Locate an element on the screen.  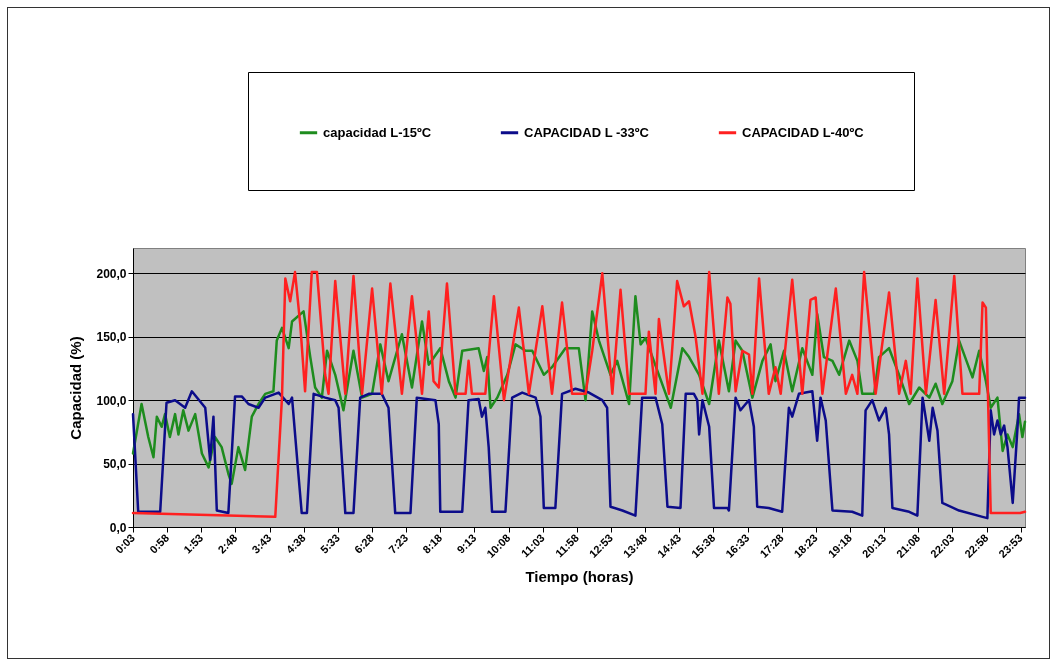
y-tick-label: 0,0 is located at coordinates (118, 527).